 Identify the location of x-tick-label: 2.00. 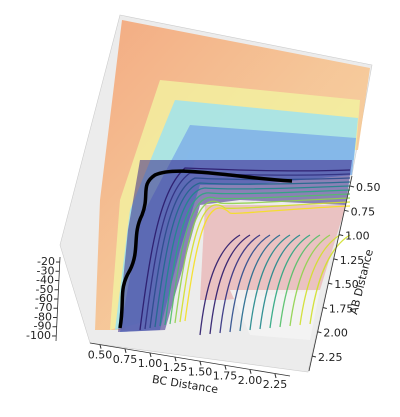
(250, 380).